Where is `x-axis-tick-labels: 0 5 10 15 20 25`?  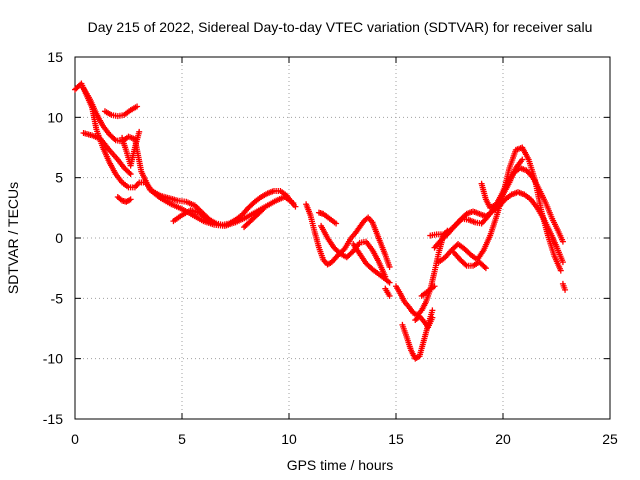 x-axis-tick-labels: 0 5 10 15 20 25 is located at coordinates (344, 439).